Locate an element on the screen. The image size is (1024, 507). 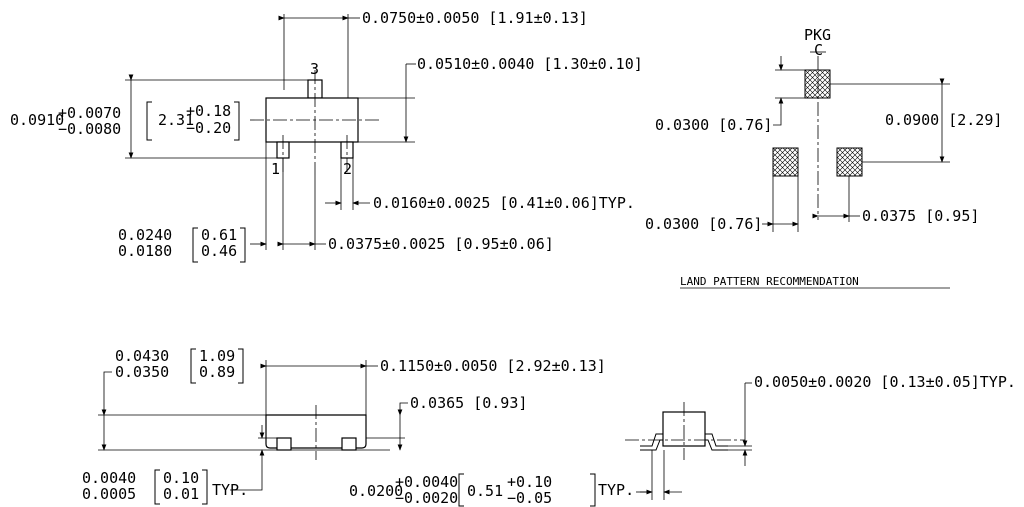
pad-size-dim: 0.0300 [0.76] is located at coordinates (713, 125).